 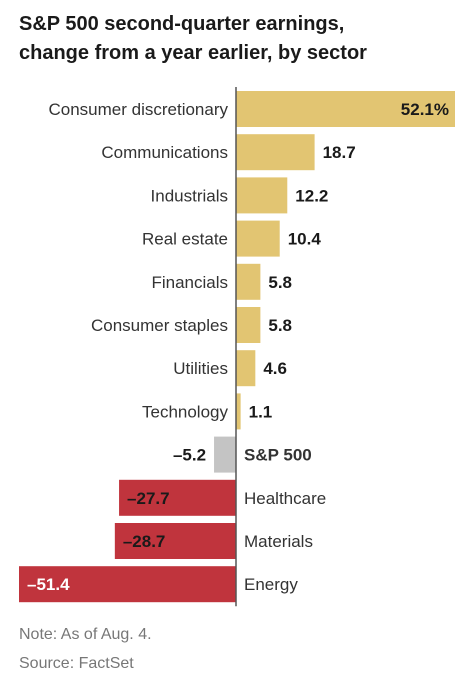 What do you see at coordinates (177, 497) in the screenshot?
I see `bar-healthcare` at bounding box center [177, 497].